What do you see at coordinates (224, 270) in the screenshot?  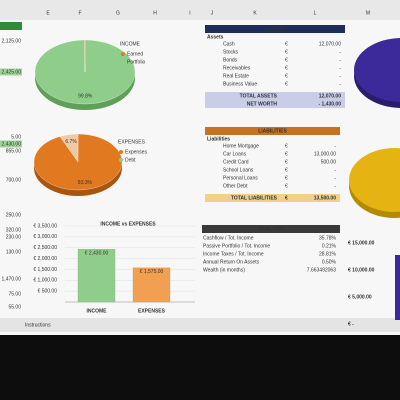 I see `analysis-label: Wealth (in months)` at bounding box center [224, 270].